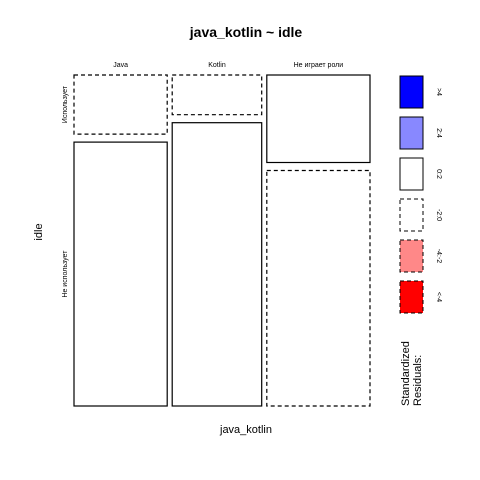 The width and height of the screenshot is (480, 480). What do you see at coordinates (438, 133) in the screenshot?
I see `legend-band-label: 2:4` at bounding box center [438, 133].